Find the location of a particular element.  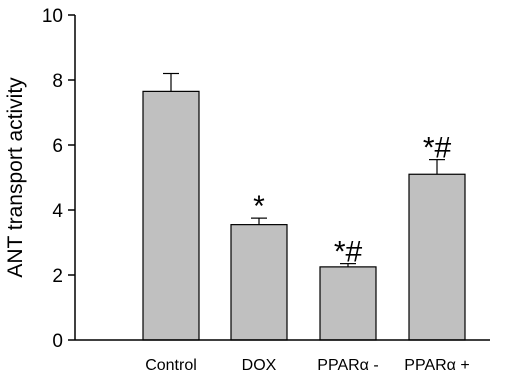

y-ticks: 0 2 4 6 8 10 is located at coordinates (58, 179).